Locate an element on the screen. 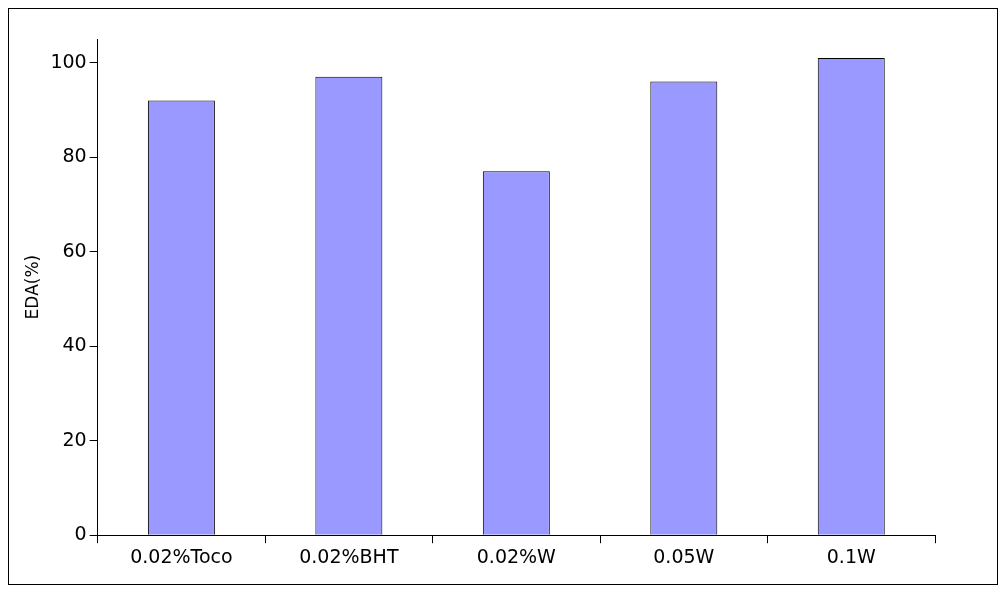 The image size is (1006, 595). y-tick-label: 100 is located at coordinates (68, 60).